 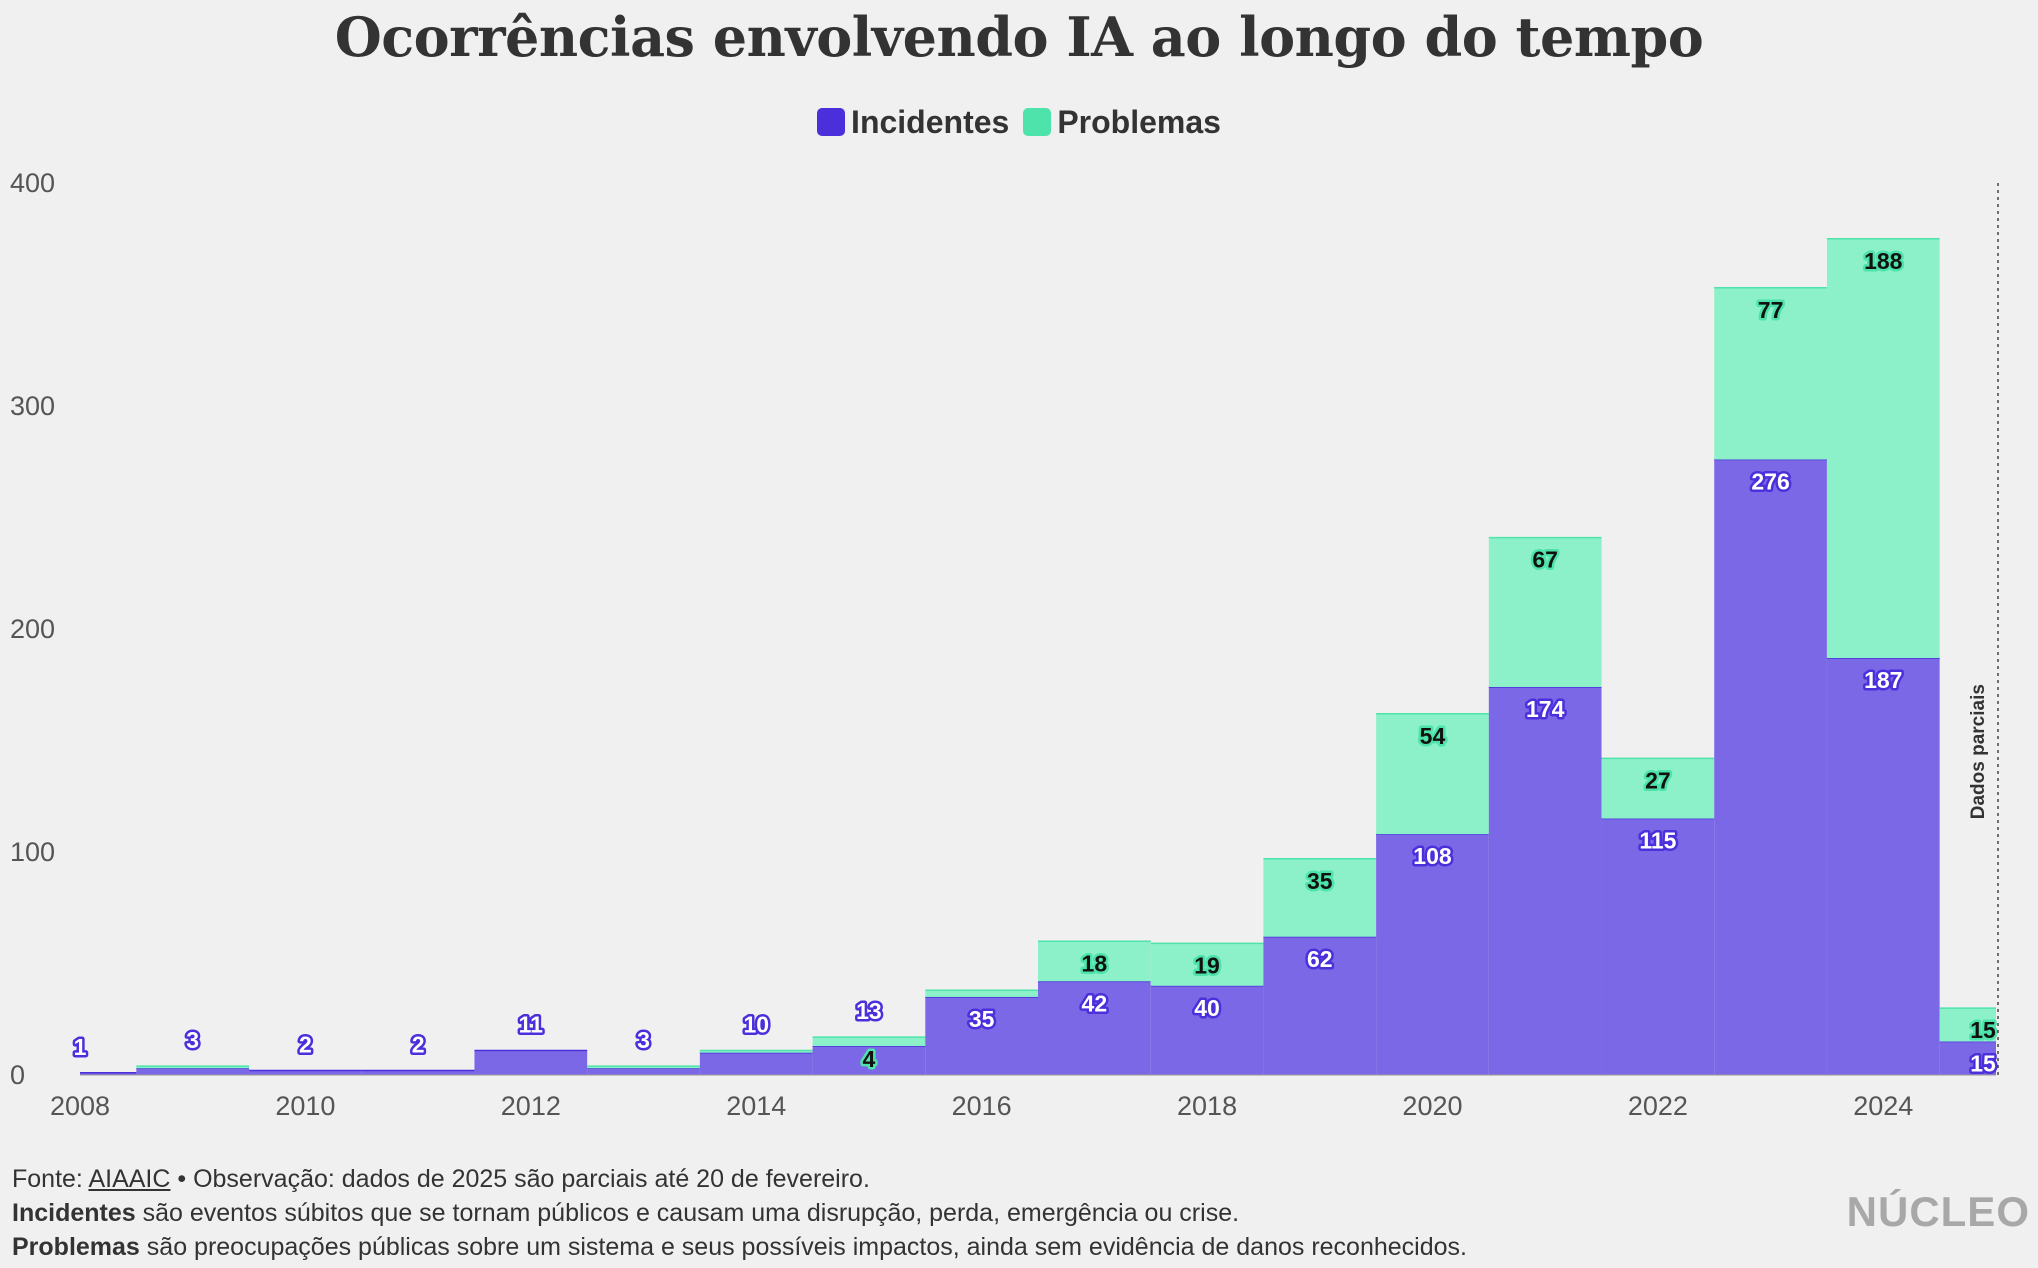 I want to click on bar-problemas-2024, so click(x=1883, y=448).